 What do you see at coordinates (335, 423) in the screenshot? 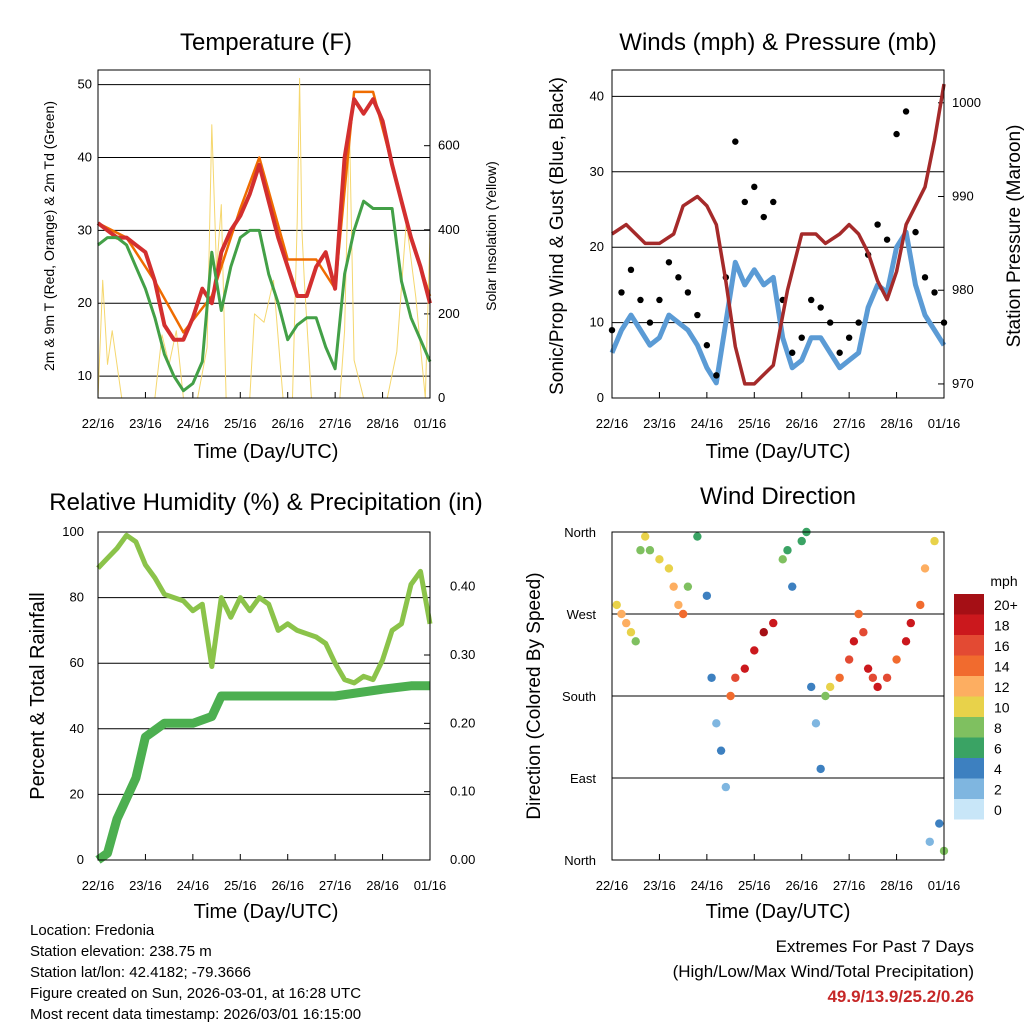
I see `x-tick-label-0-5: 27/16` at bounding box center [335, 423].